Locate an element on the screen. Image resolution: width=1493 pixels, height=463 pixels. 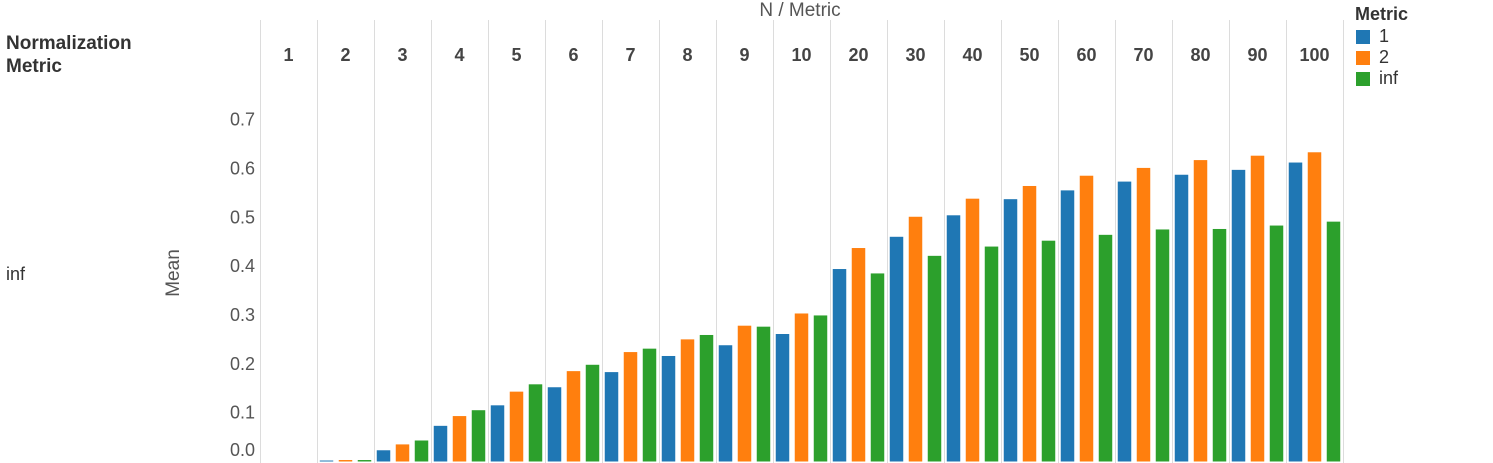
bar-60-metric-inf is located at coordinates (1105, 348).